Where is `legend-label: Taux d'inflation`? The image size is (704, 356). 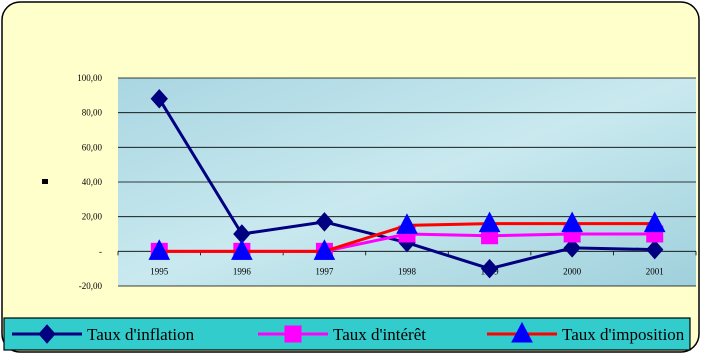 legend-label: Taux d'inflation is located at coordinates (141, 334).